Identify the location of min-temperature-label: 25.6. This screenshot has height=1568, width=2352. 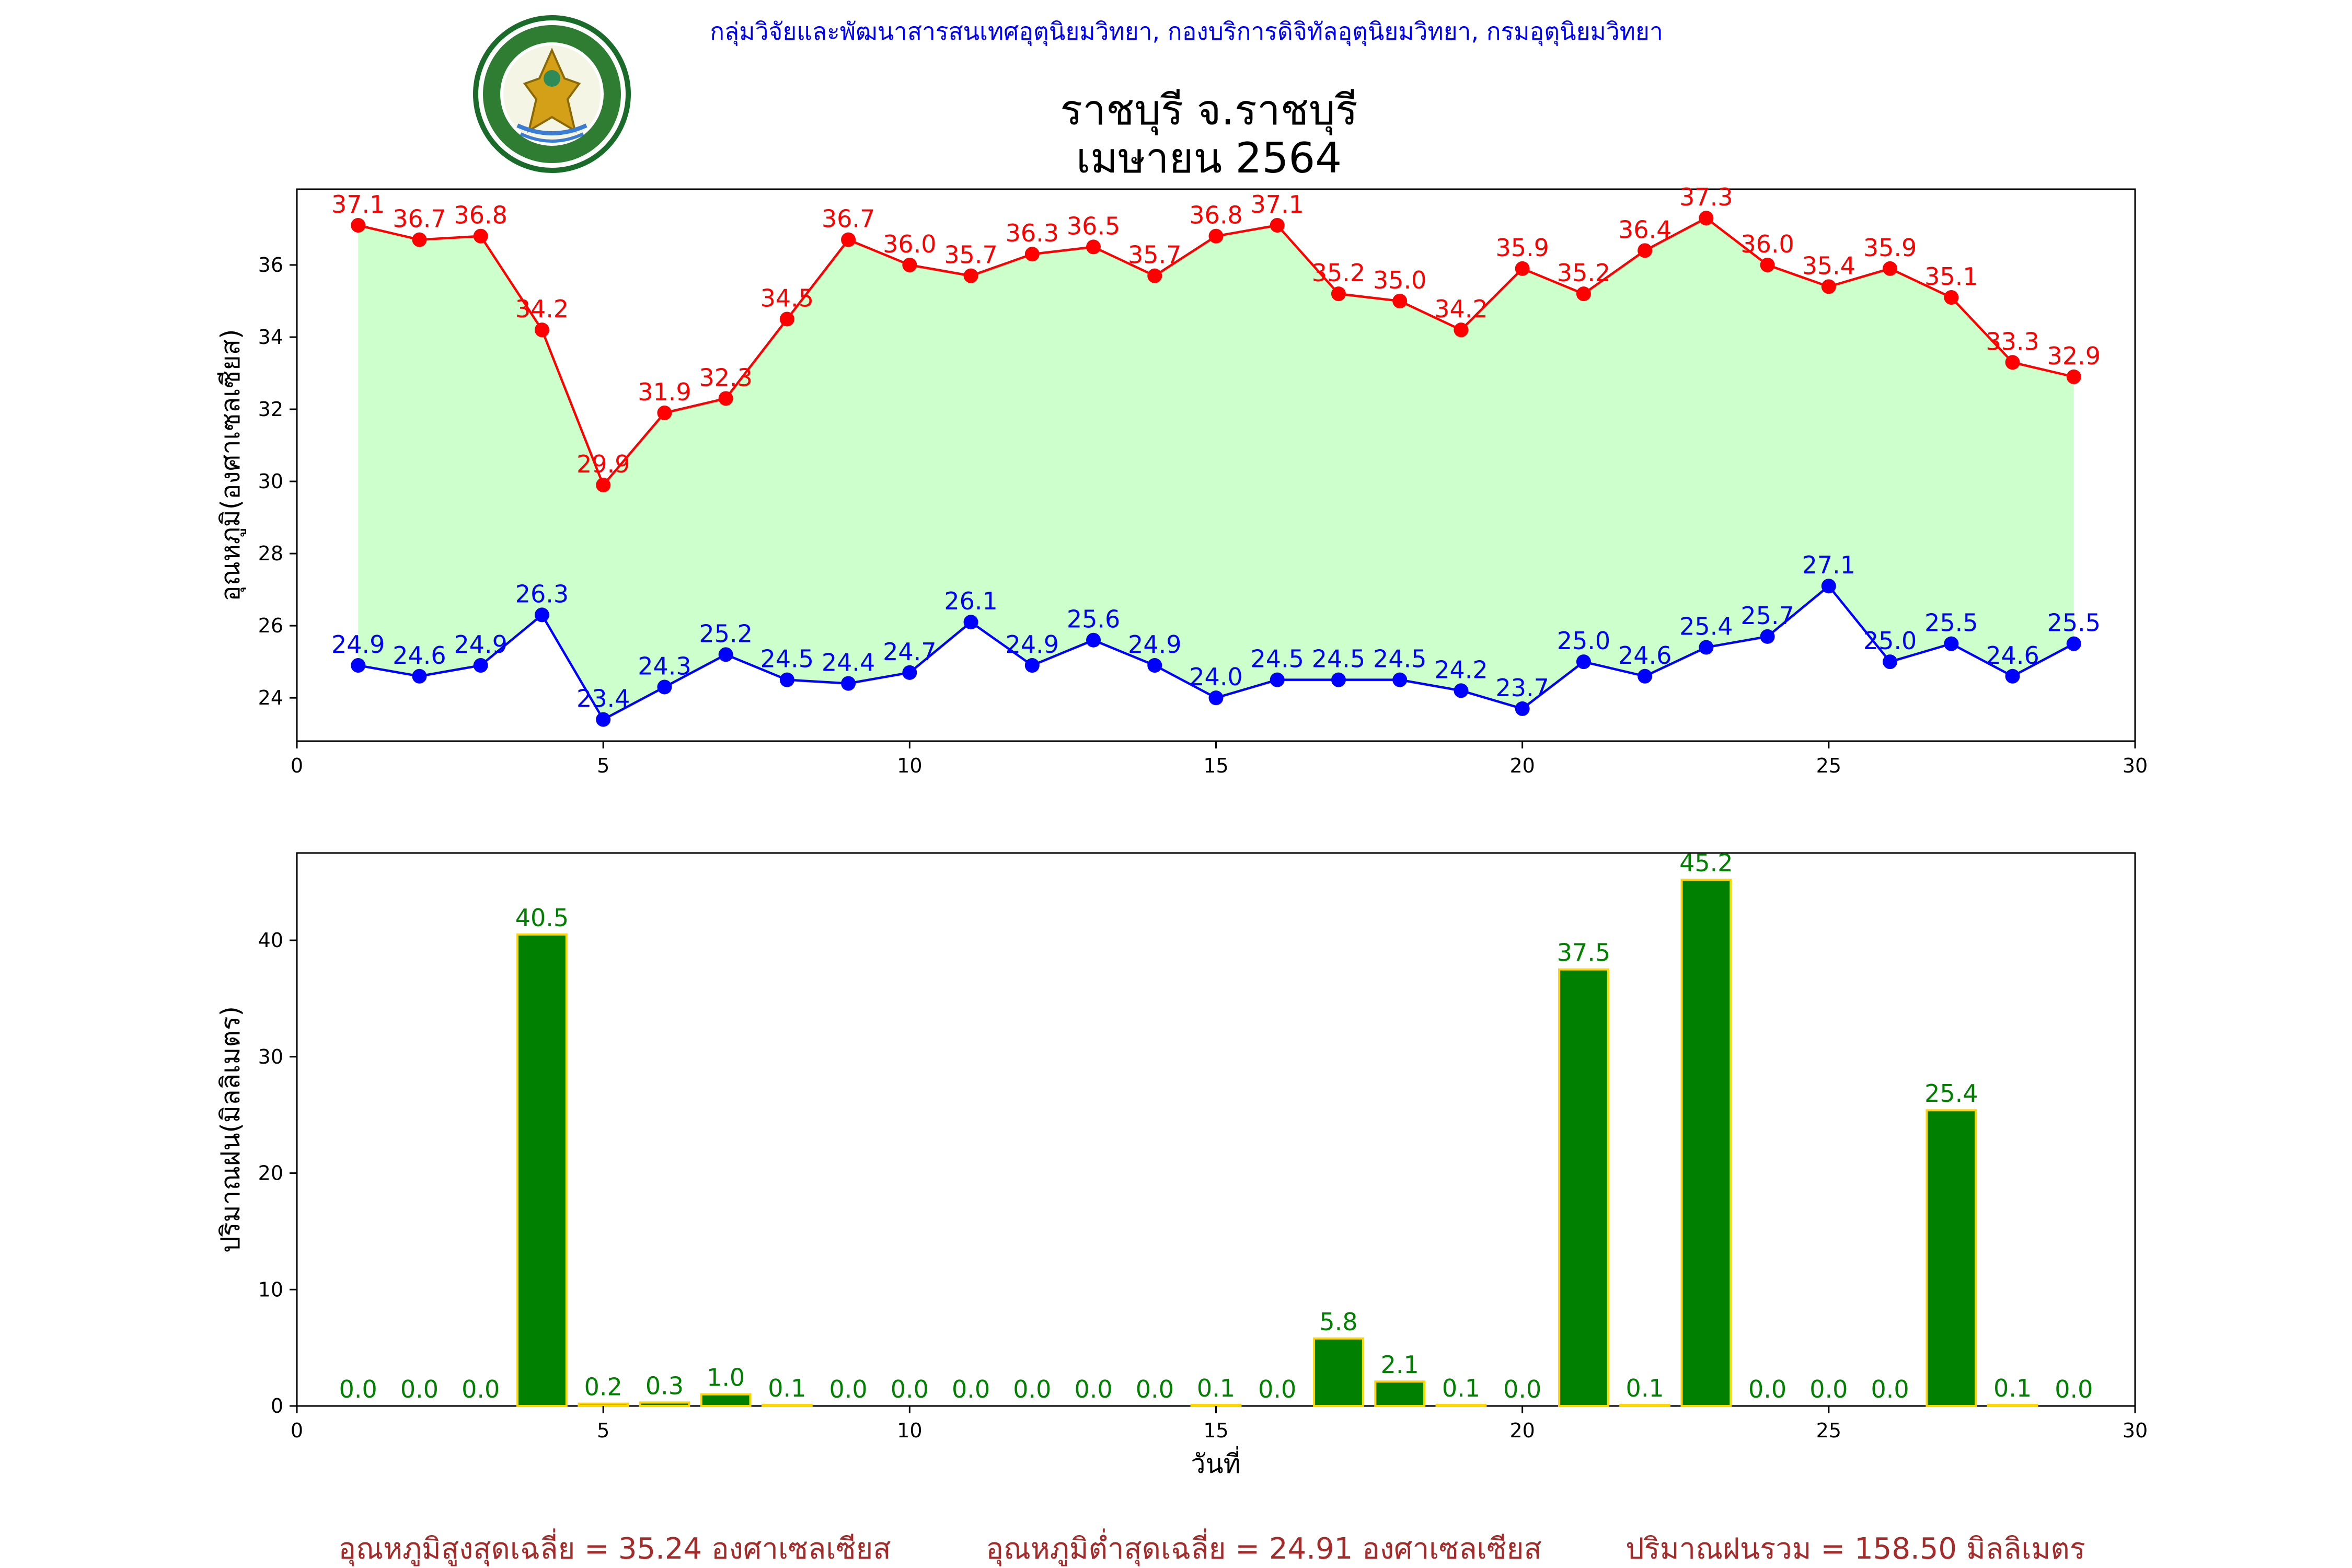
(1093, 619).